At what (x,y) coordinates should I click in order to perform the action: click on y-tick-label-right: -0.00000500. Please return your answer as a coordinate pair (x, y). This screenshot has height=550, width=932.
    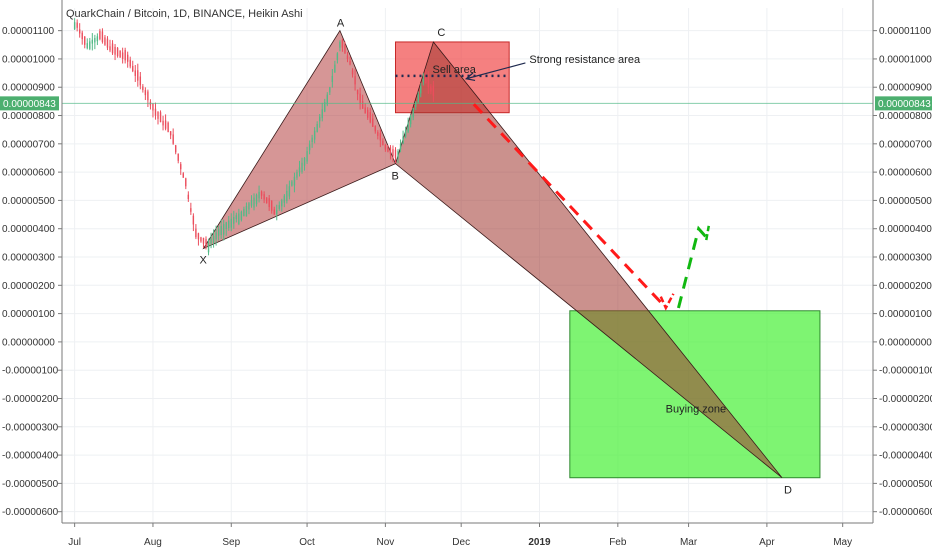
    Looking at the image, I should click on (905, 484).